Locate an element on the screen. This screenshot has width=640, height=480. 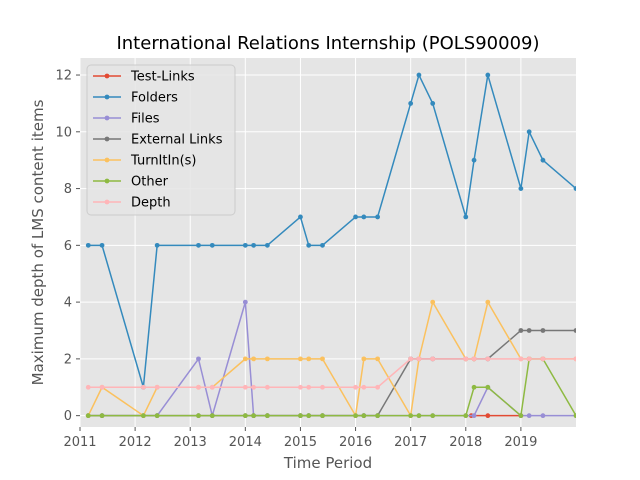
legend-label: Test-Links is located at coordinates (162, 77).